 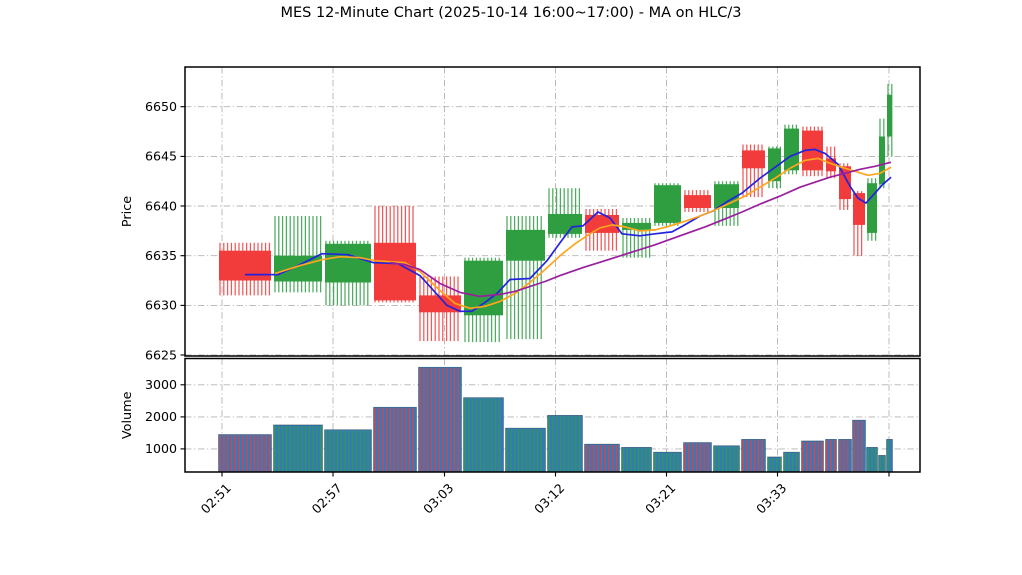 What do you see at coordinates (771, 498) in the screenshot?
I see `time-tick-label: 03:33` at bounding box center [771, 498].